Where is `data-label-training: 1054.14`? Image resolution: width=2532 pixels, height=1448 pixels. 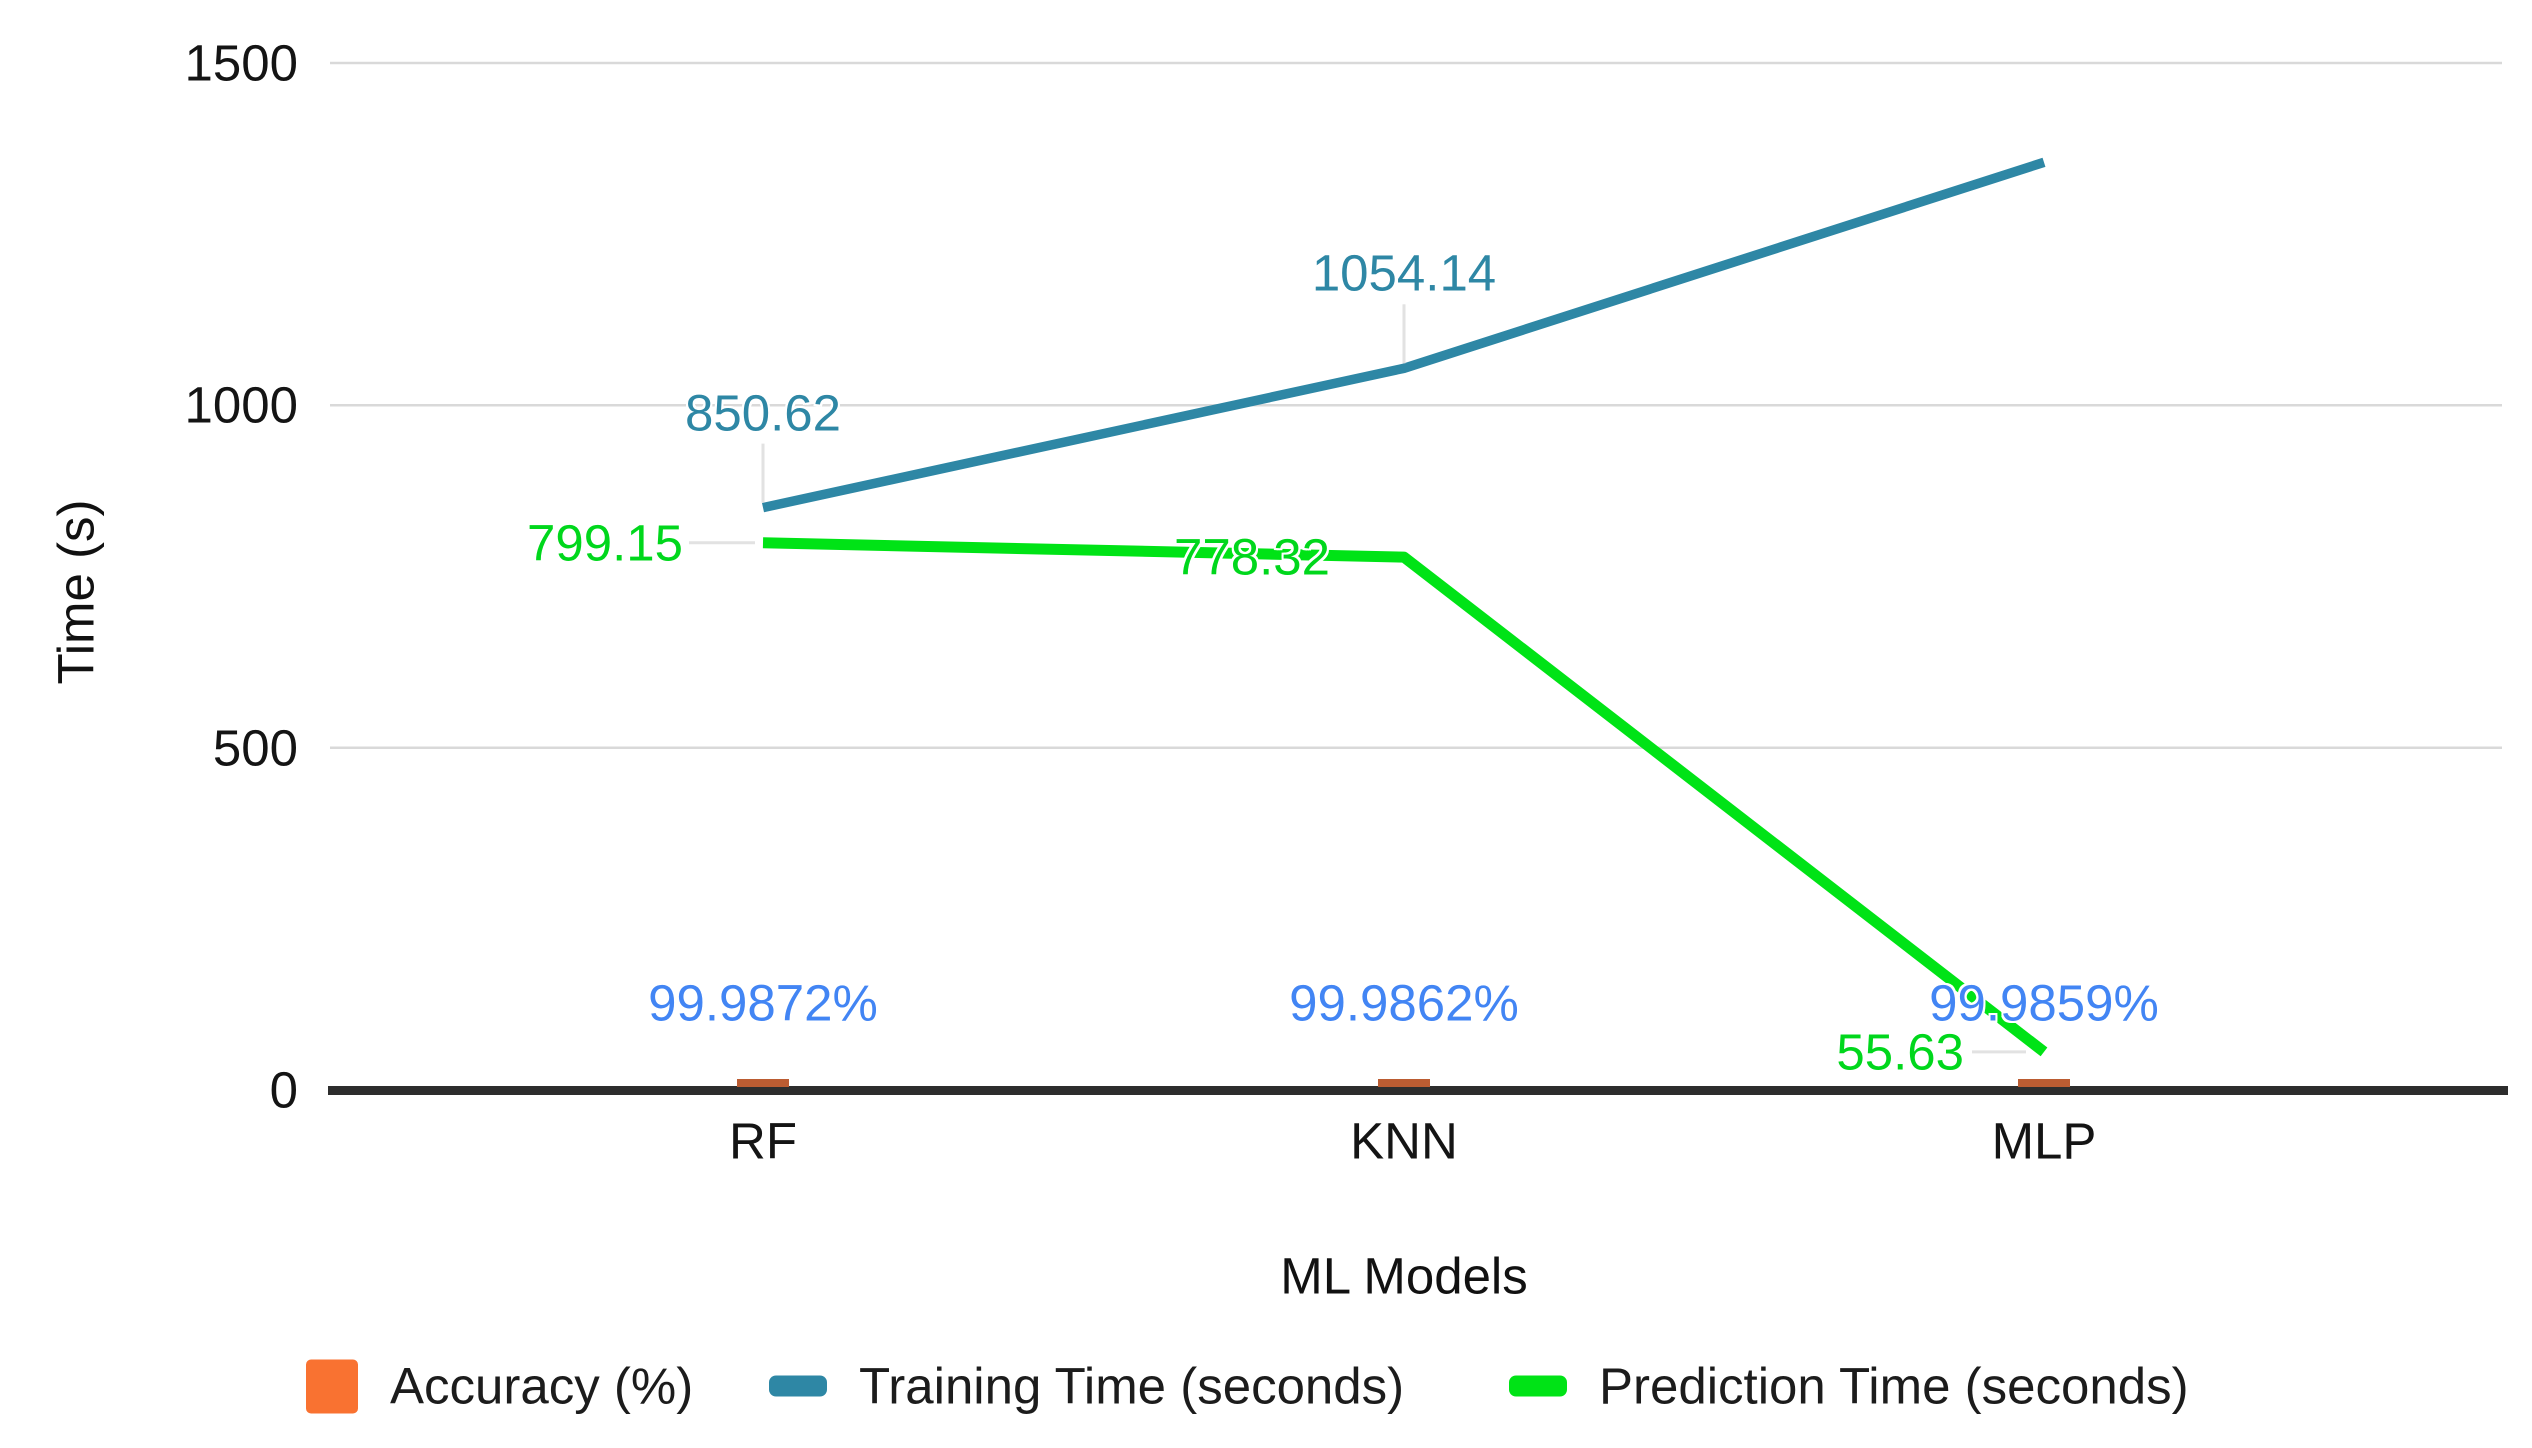
data-label-training: 1054.14 is located at coordinates (1404, 273).